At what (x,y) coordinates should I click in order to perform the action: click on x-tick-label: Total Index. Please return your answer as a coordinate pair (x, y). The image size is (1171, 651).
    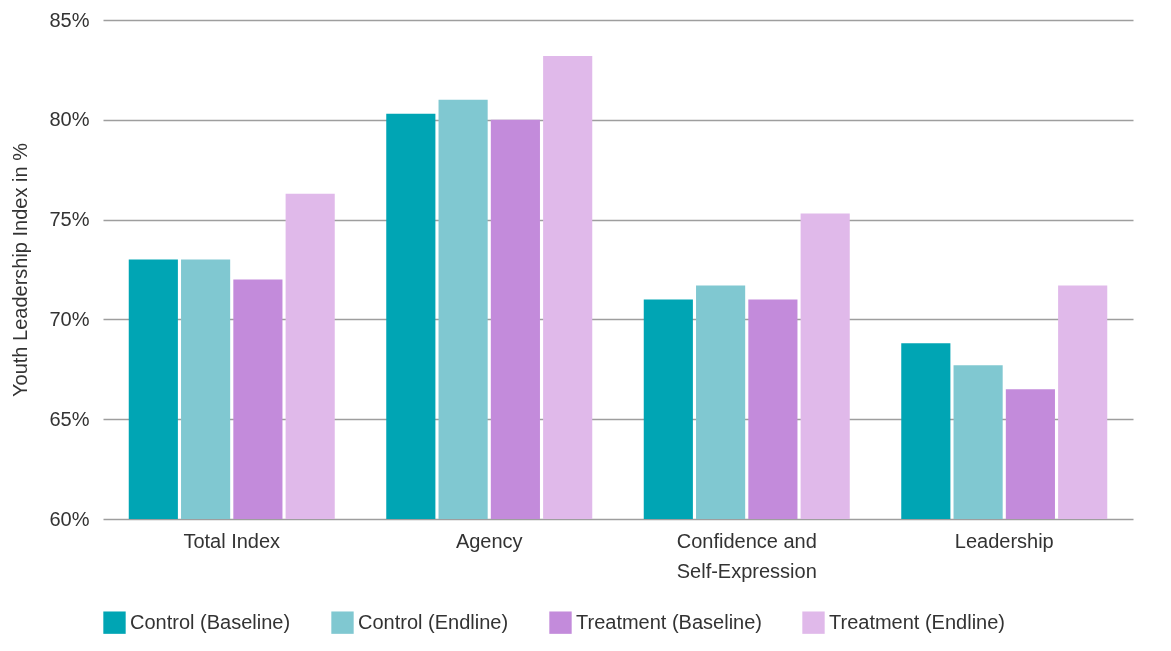
    Looking at the image, I should click on (232, 540).